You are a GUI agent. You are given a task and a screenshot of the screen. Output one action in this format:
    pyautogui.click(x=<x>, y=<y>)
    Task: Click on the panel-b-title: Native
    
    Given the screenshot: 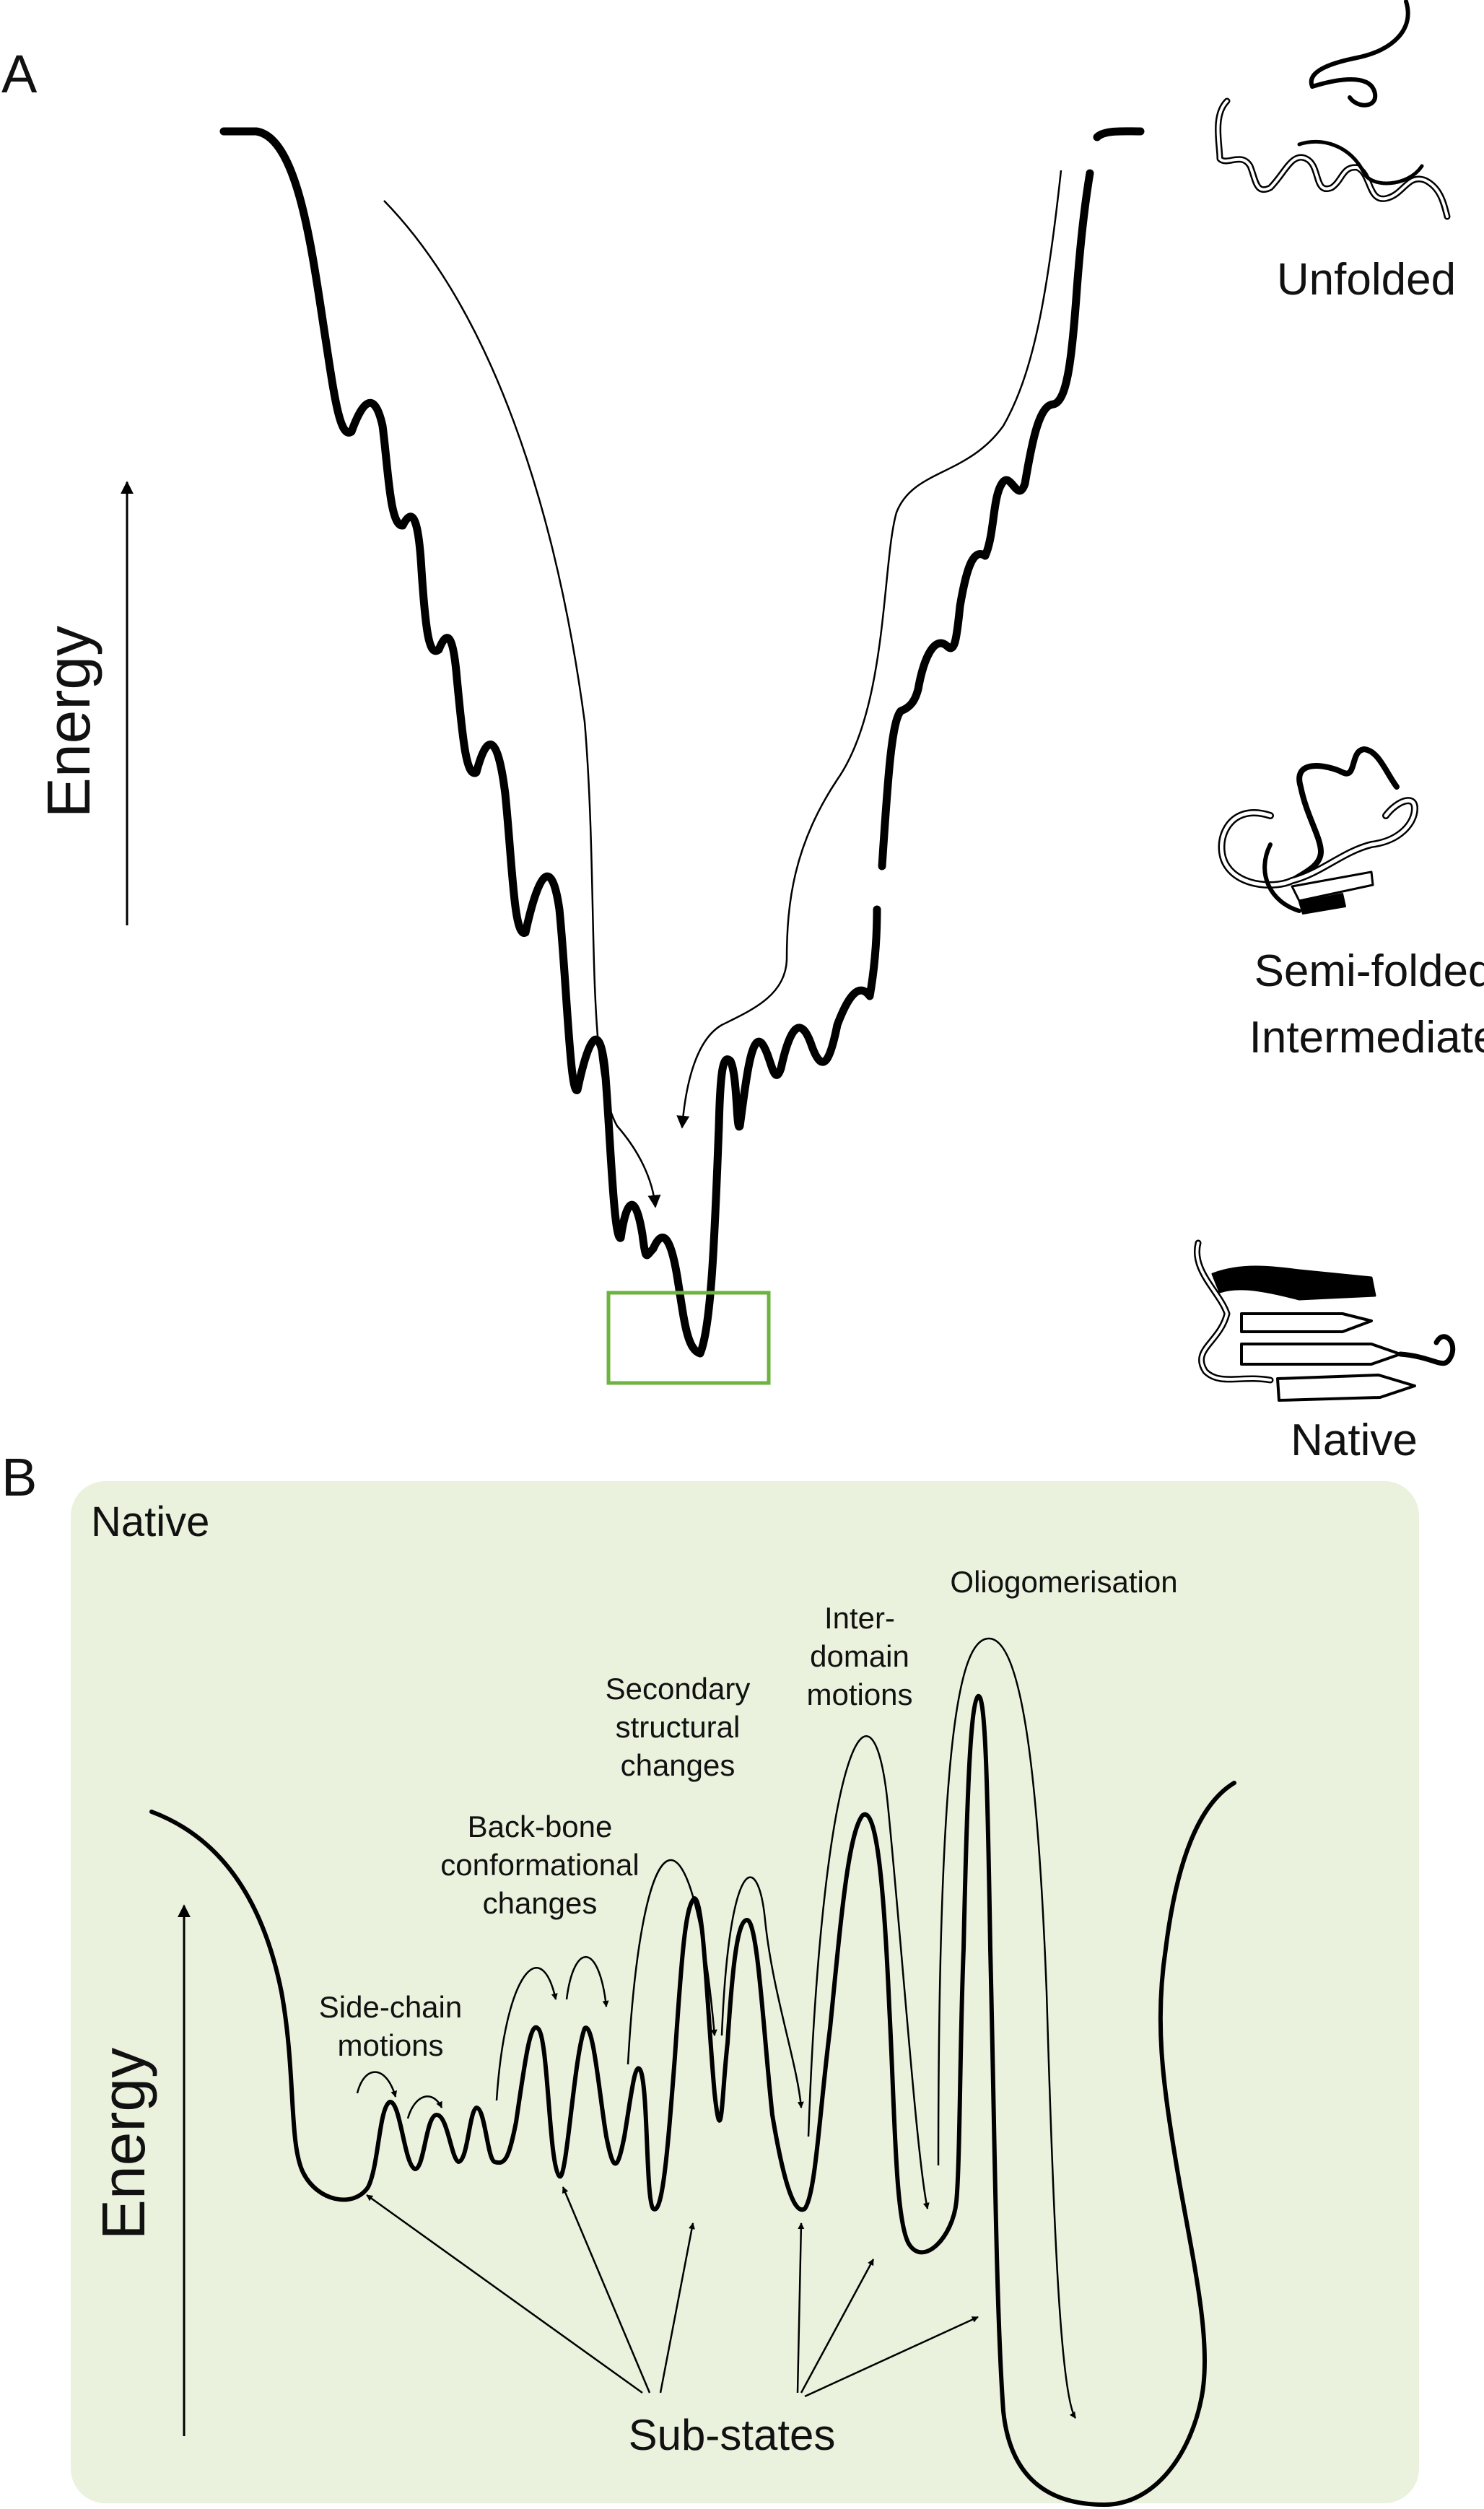 What is the action you would take?
    pyautogui.click(x=150, y=1522)
    